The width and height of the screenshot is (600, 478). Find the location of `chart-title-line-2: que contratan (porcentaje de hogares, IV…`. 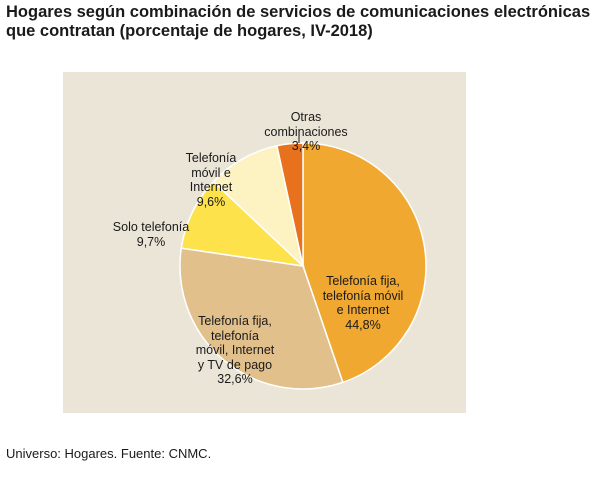

chart-title-line-2: que contratan (porcentaje de hogares, IV… is located at coordinates (189, 31).